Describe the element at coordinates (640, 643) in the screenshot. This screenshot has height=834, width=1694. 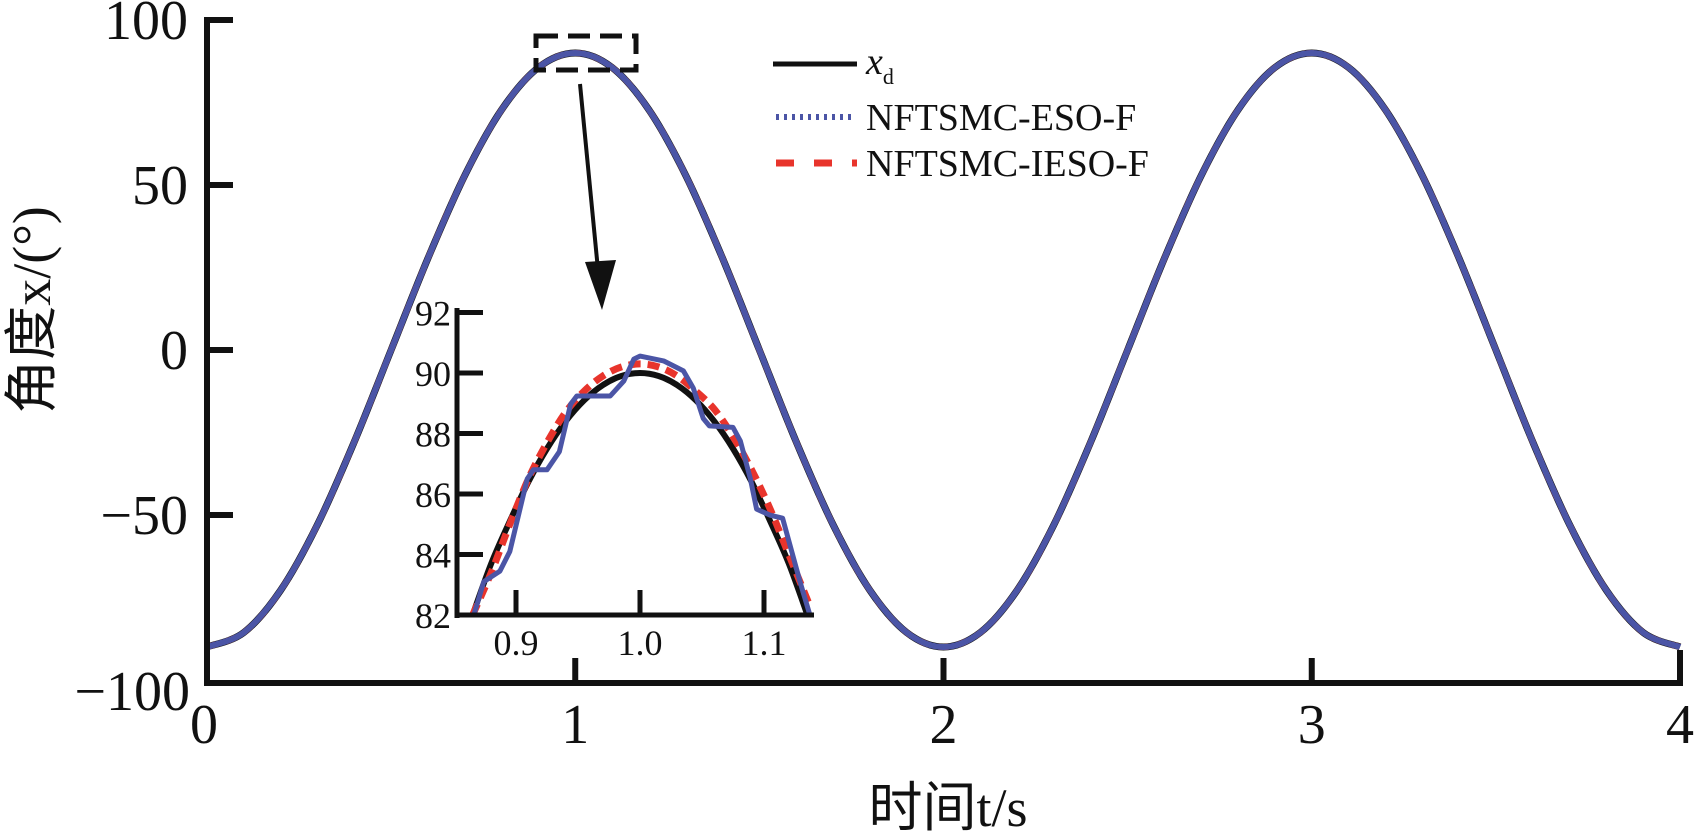
I see `inset-x-tick-label: 1.0` at that location.